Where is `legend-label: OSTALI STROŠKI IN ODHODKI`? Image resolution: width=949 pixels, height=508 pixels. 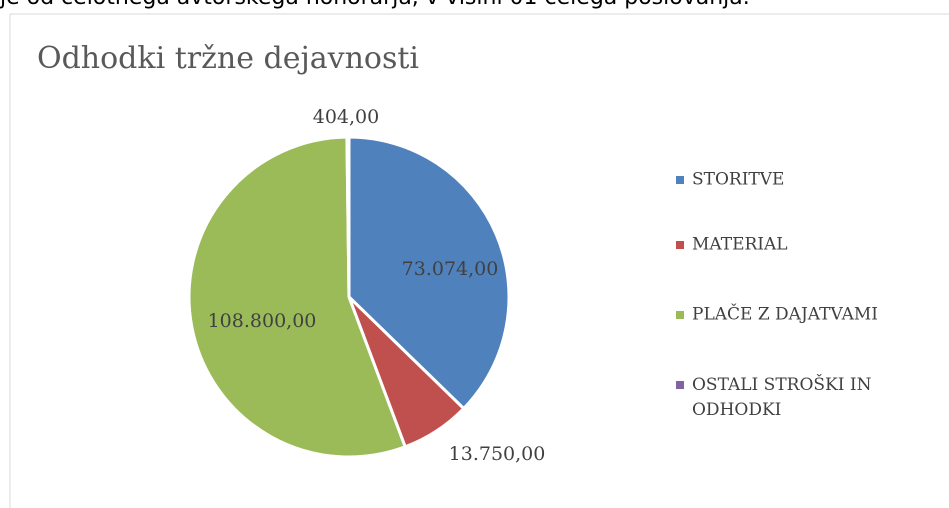 legend-label: OSTALI STROŠKI IN ODHODKI is located at coordinates (782, 397).